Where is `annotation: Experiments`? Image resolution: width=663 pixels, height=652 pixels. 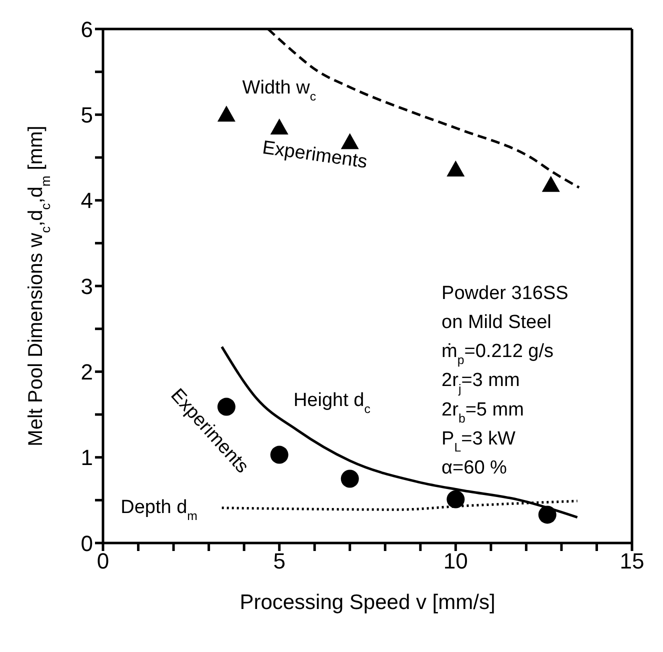
annotation: Experiments is located at coordinates (315, 155).